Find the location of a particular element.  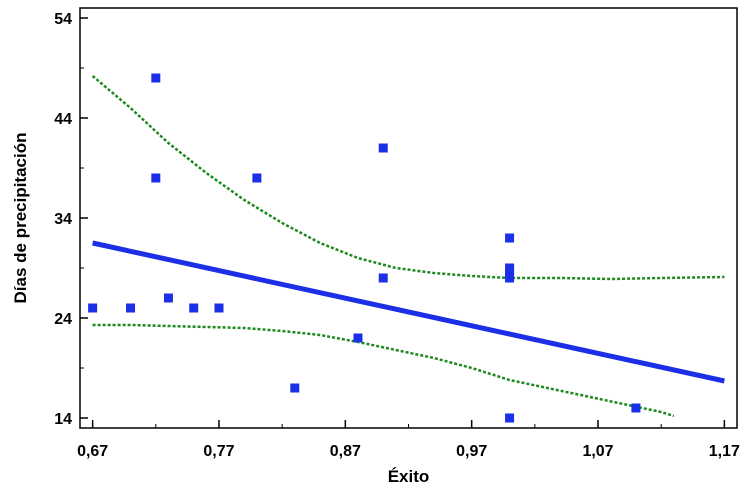

y-tick-label: 14 is located at coordinates (63, 419).